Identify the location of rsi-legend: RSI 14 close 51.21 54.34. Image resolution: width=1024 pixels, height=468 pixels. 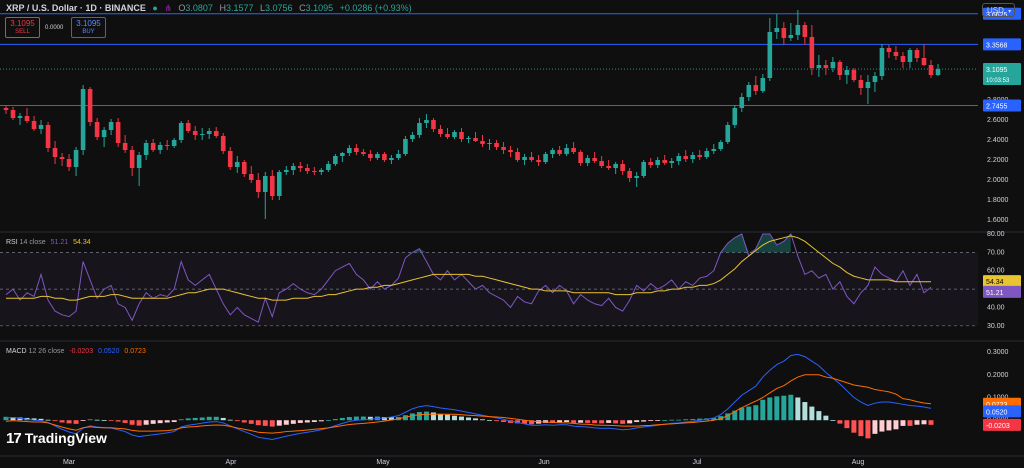
(48, 242).